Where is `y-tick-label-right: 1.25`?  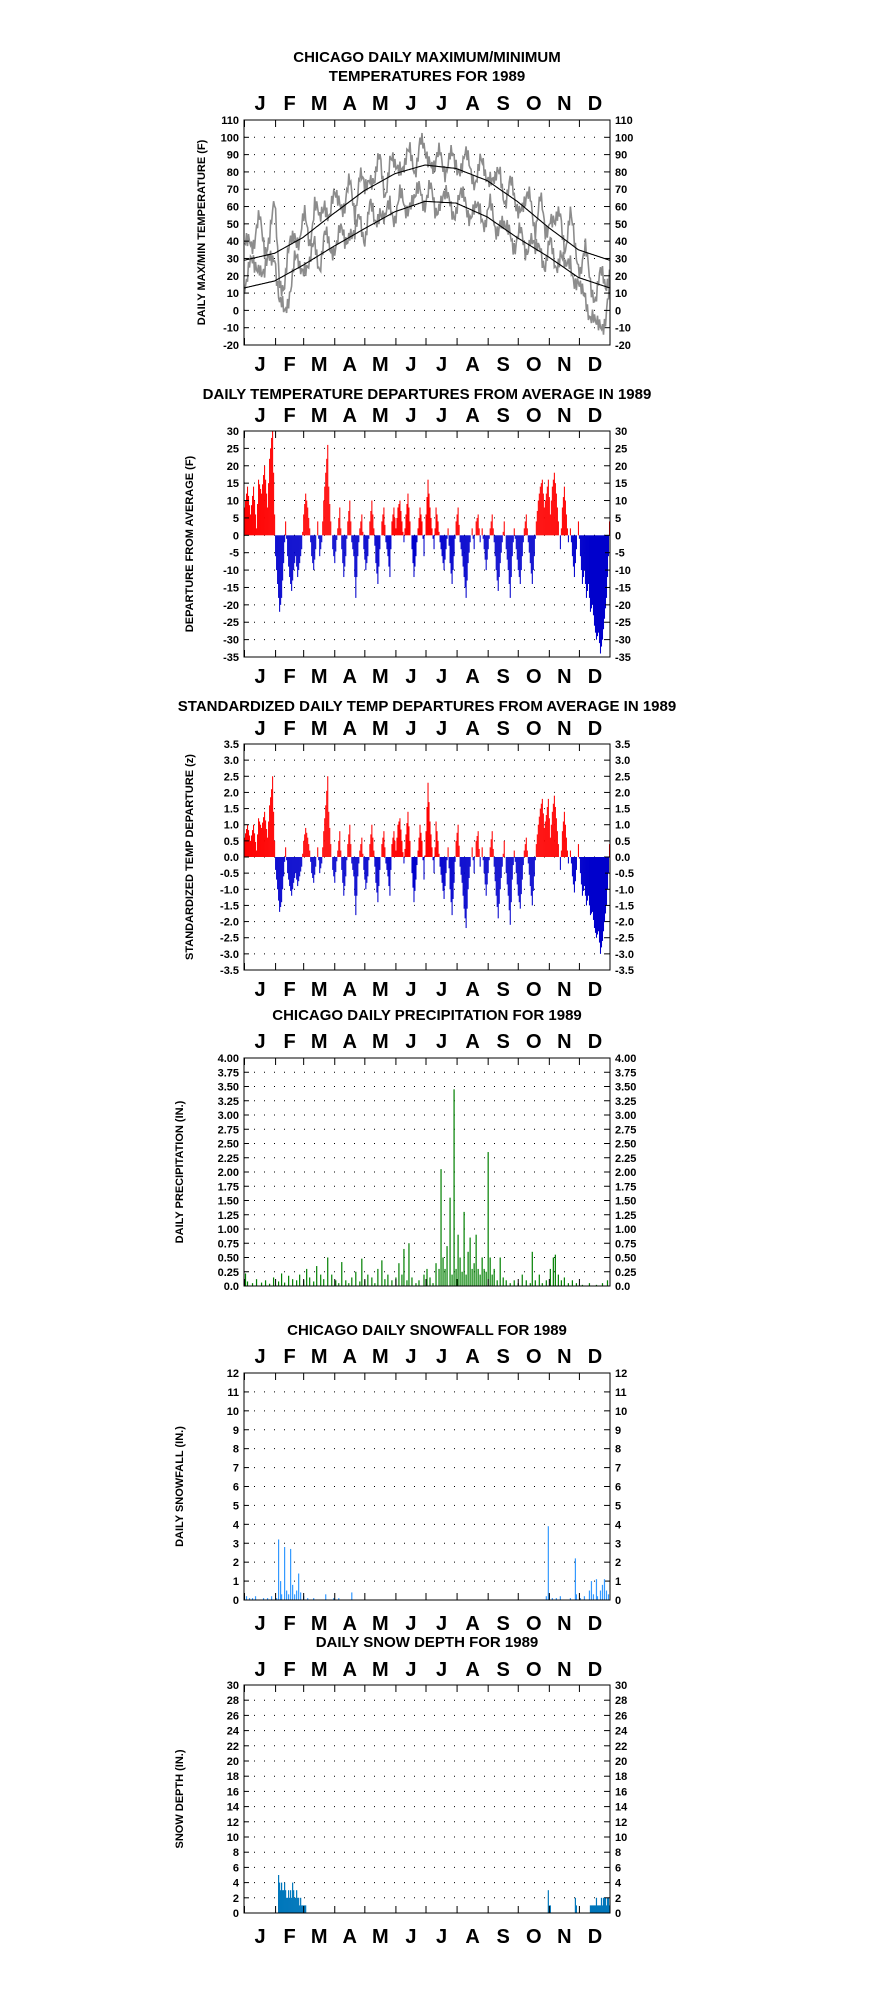
y-tick-label-right: 1.25 is located at coordinates (625, 1216).